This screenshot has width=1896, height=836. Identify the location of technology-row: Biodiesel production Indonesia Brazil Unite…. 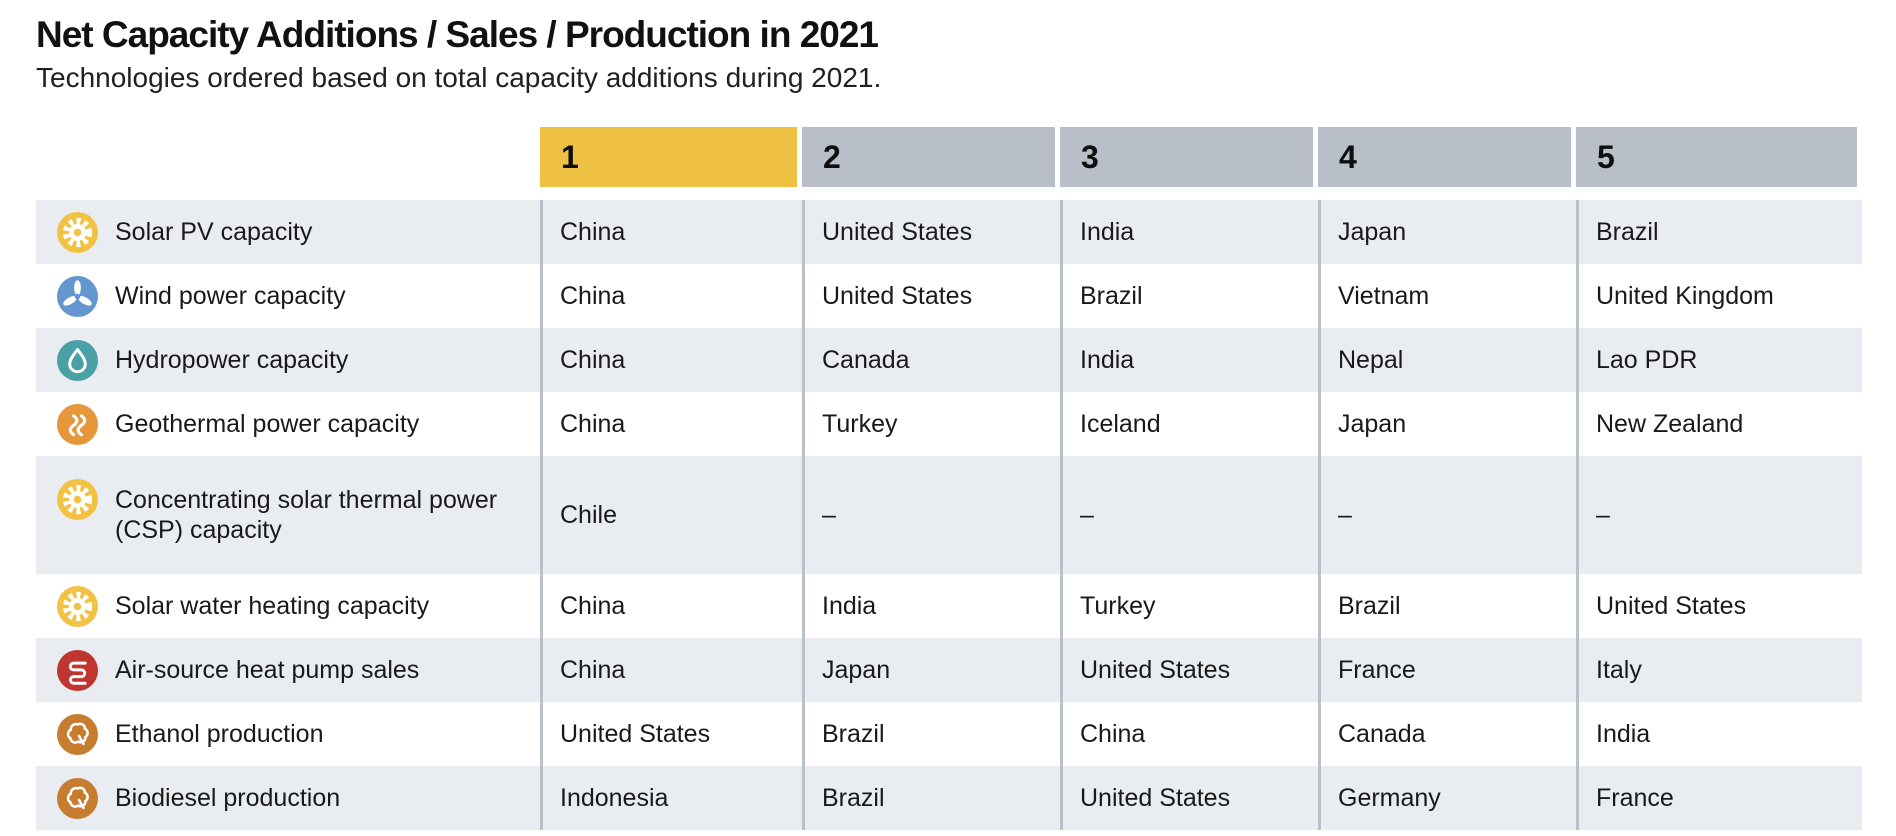
(949, 798).